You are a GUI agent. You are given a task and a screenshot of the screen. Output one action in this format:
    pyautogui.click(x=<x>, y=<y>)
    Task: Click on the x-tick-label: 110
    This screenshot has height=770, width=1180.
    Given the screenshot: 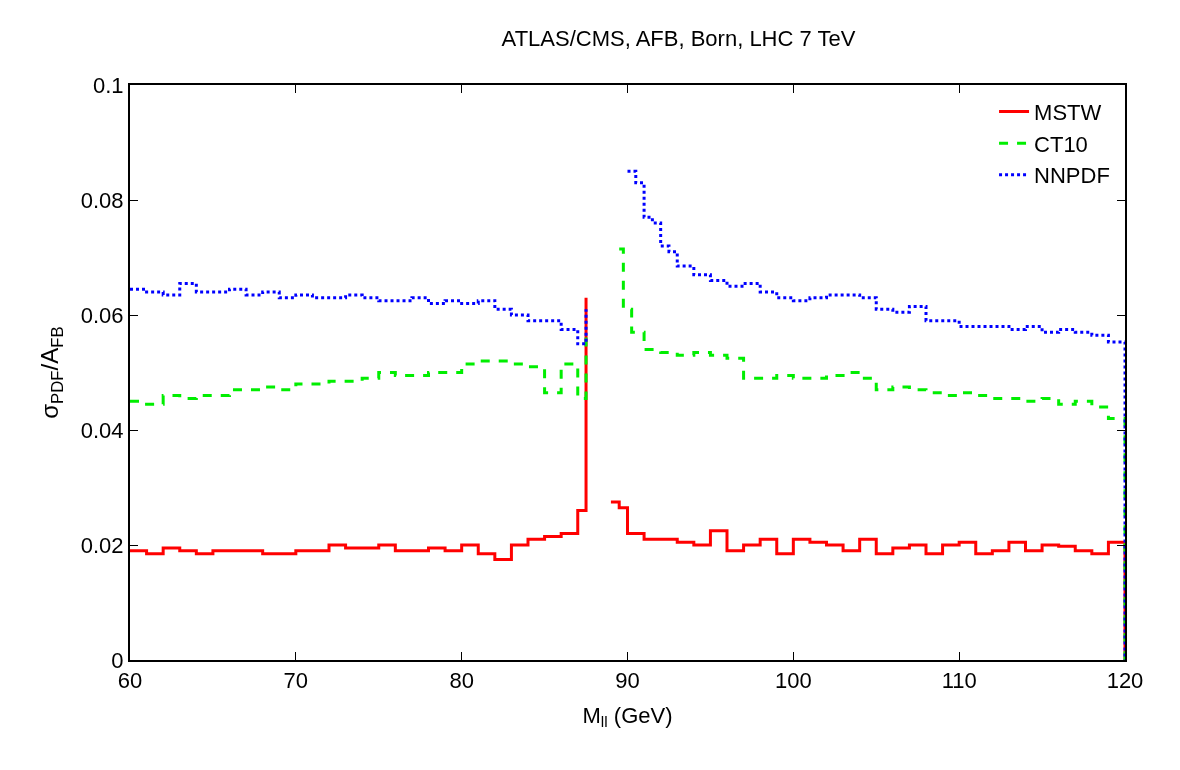 What is the action you would take?
    pyautogui.click(x=959, y=681)
    